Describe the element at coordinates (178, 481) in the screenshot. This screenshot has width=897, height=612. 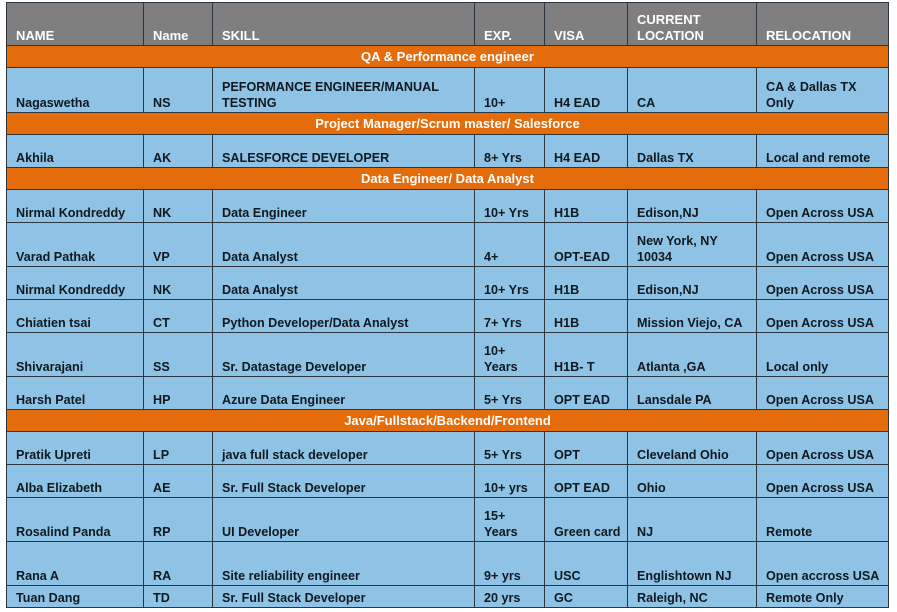
I see `cell-initials: AE` at that location.